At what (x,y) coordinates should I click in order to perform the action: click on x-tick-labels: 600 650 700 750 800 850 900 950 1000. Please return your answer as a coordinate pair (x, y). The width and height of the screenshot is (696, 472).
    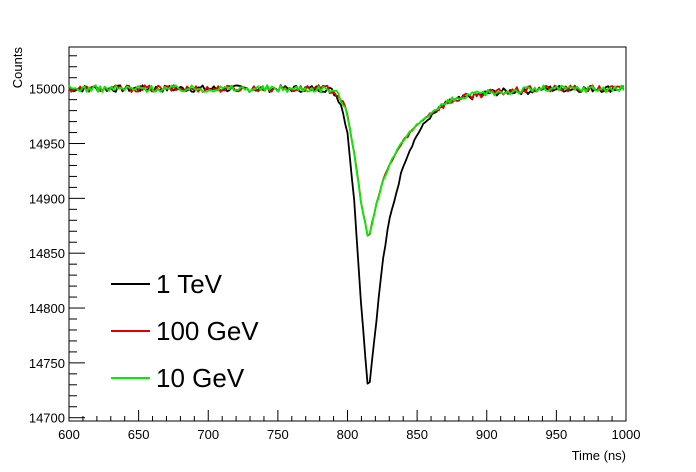
    Looking at the image, I should click on (349, 434).